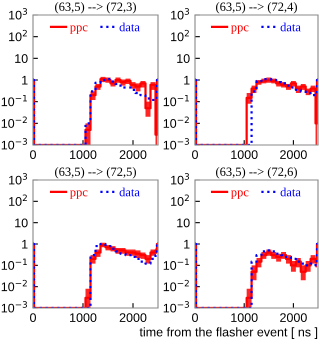 This screenshot has width=320, height=350. I want to click on chart-title: (63,5) --> (72,3), so click(95, 8).